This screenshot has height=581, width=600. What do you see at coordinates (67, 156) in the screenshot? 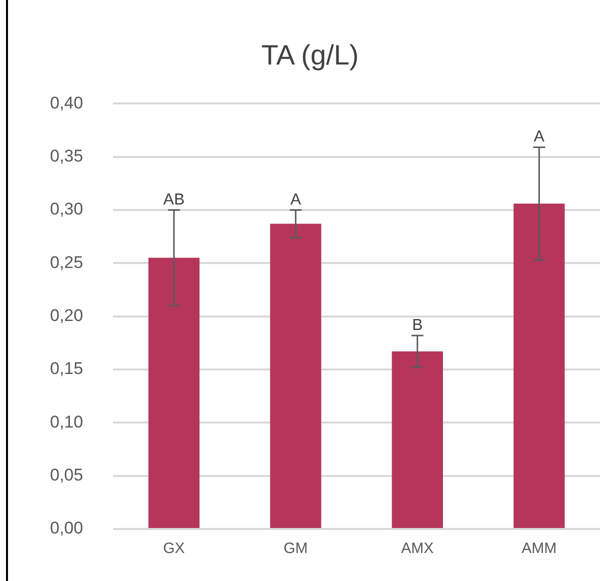
I see `y-tick-label: 0,35` at bounding box center [67, 156].